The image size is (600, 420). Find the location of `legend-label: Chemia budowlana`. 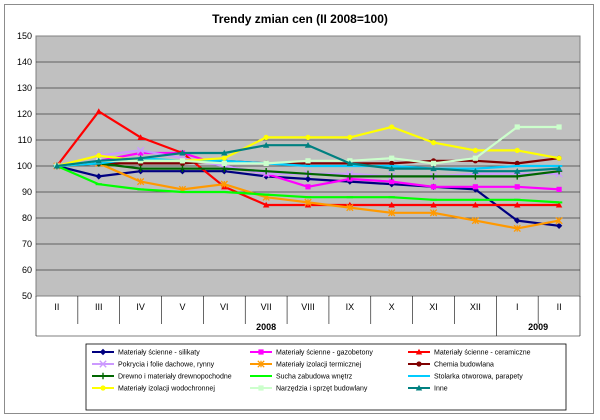

legend-label: Chemia budowlana is located at coordinates (464, 365).